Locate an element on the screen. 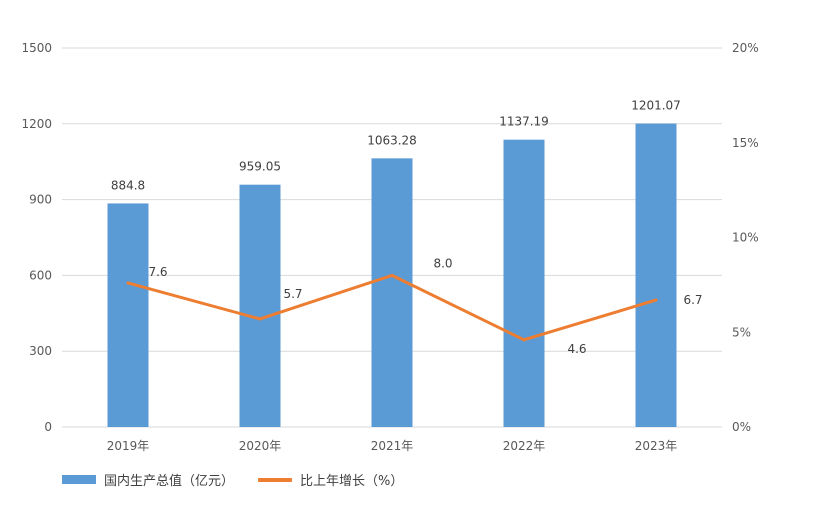 The width and height of the screenshot is (815, 512). line-data-label: 5.7 is located at coordinates (292, 294).